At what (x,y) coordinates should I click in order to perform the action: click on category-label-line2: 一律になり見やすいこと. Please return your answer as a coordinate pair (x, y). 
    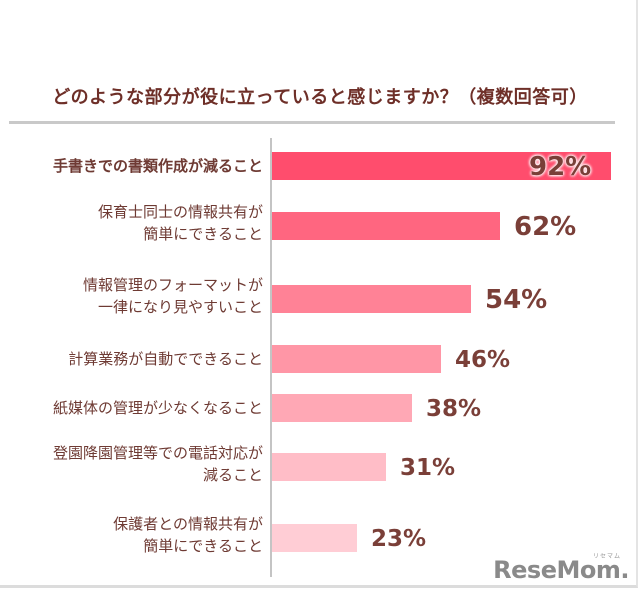
    Looking at the image, I should click on (180, 307).